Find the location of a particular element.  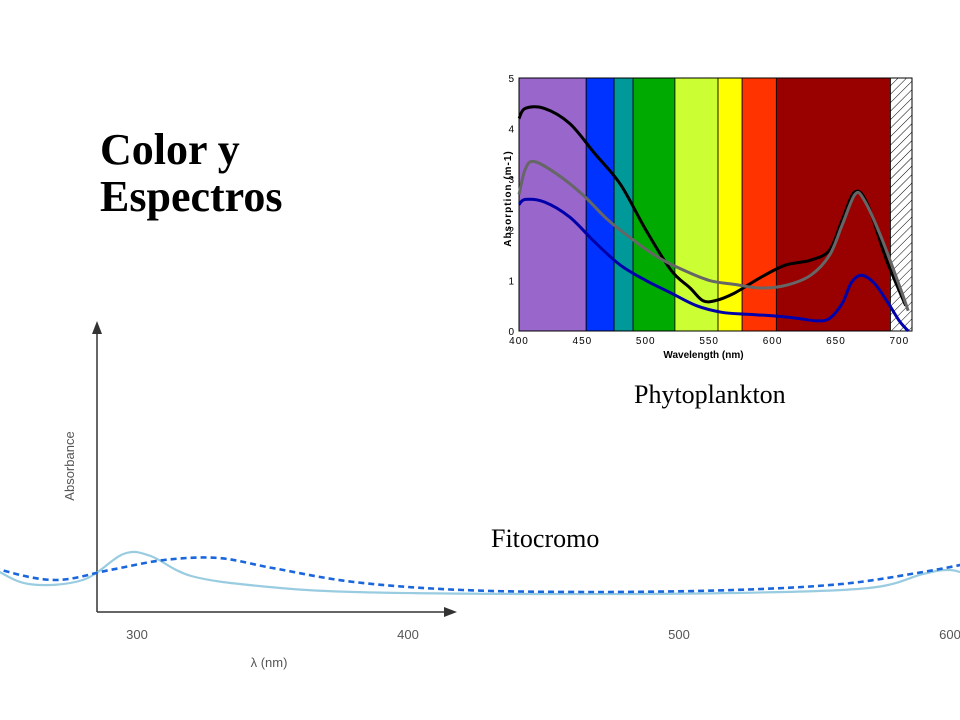

y-tick-label: 1 is located at coordinates (511, 281).